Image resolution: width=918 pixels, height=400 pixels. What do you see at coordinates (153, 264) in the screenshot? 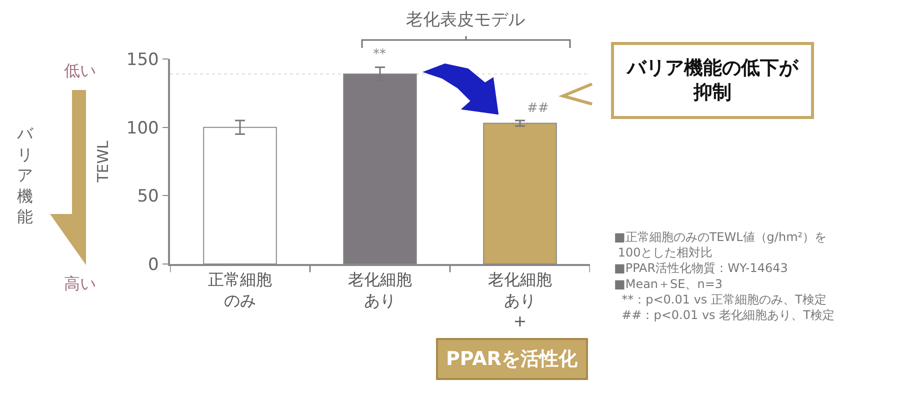
I see `y-tick-label: 0` at bounding box center [153, 264].